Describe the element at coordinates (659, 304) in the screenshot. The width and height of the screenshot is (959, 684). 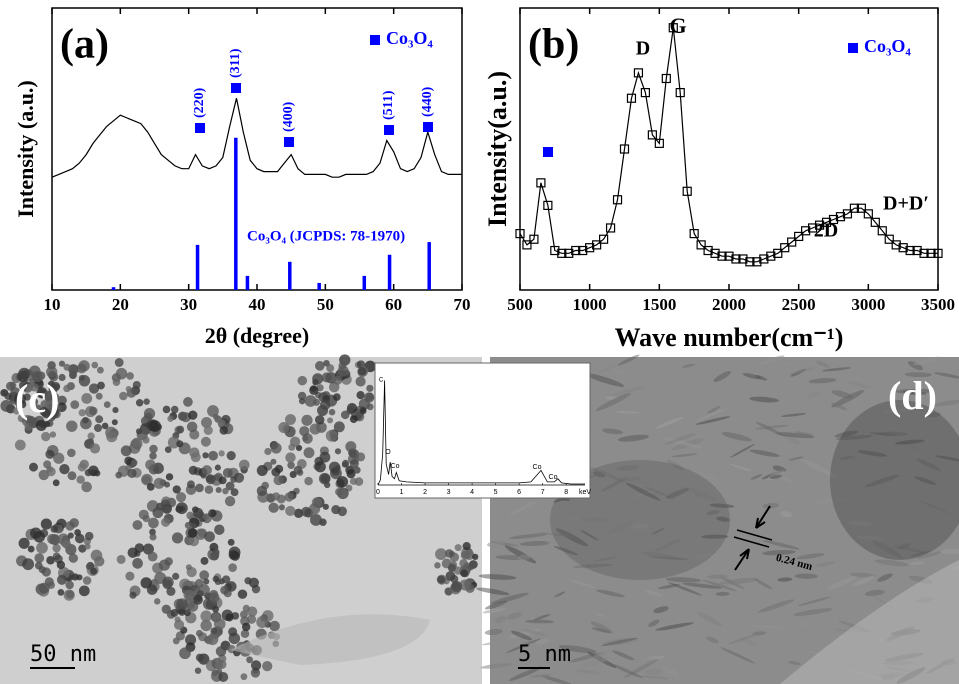
I see `x-tick-label: 1500` at that location.